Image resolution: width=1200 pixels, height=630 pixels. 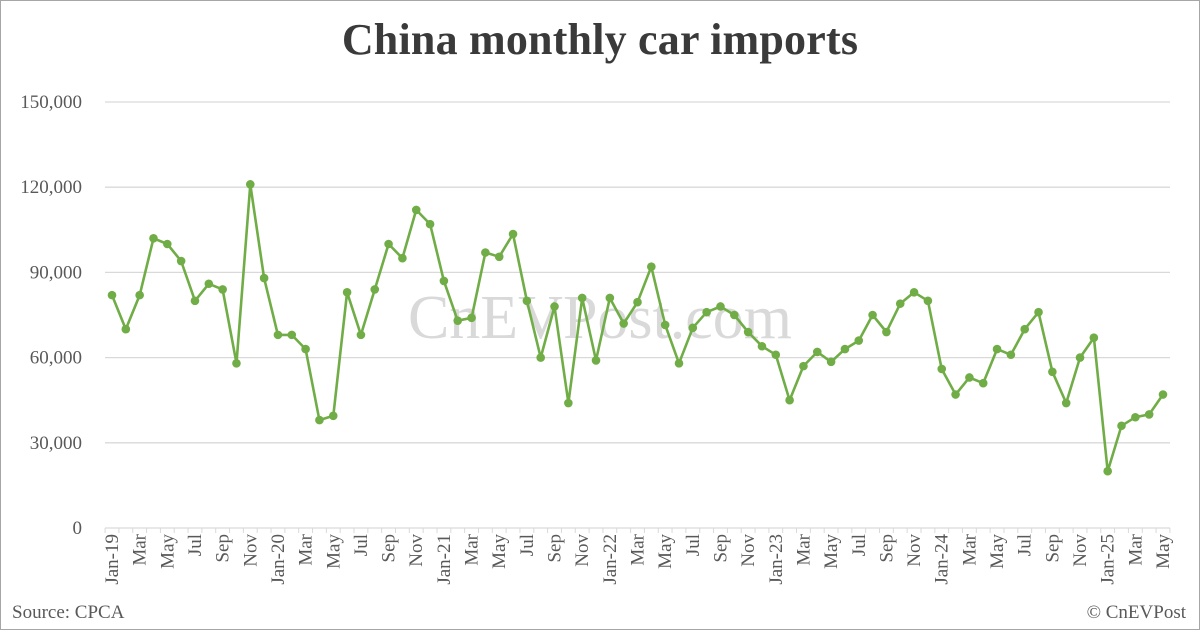 I want to click on y-axis: 0 30,000 60,000 90,000 120,000 150,000, so click(x=51, y=315).